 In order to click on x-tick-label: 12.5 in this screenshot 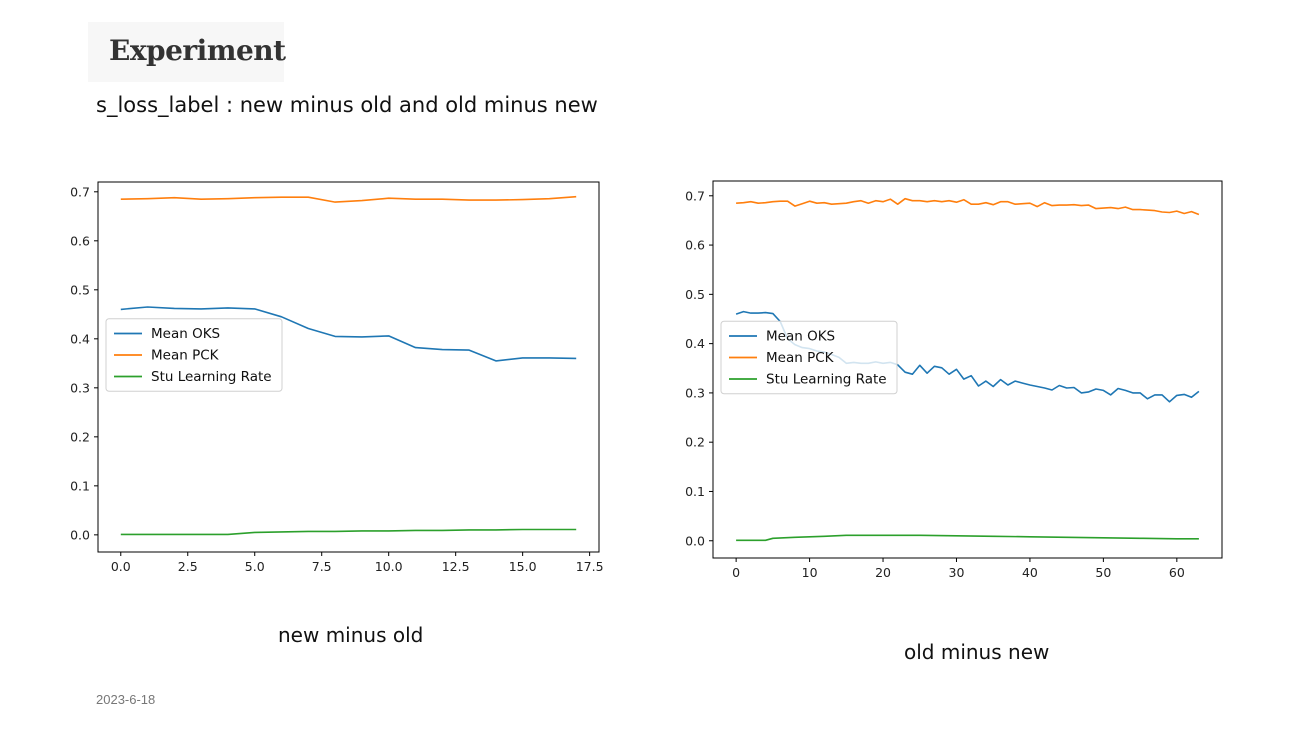, I will do `click(456, 566)`.